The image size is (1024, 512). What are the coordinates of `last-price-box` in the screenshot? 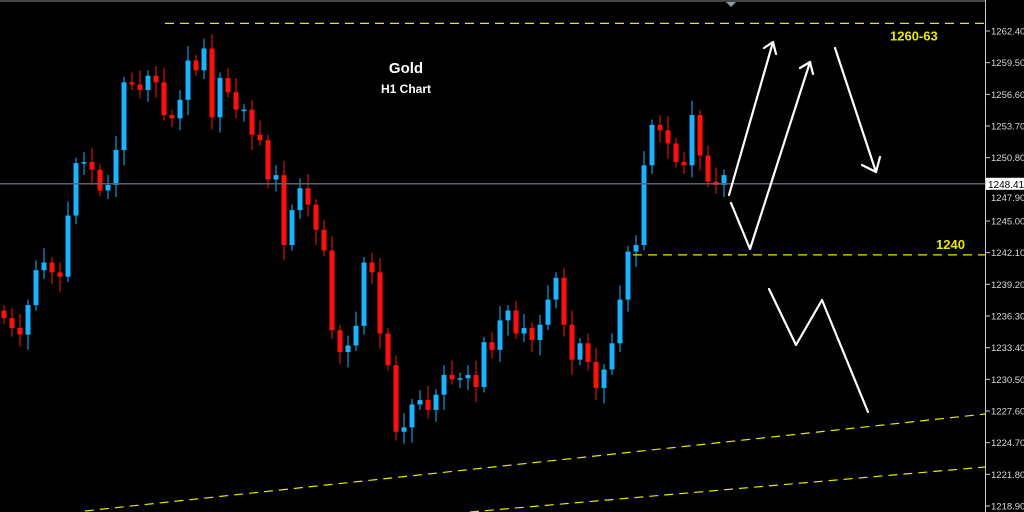 It's located at (1005, 183).